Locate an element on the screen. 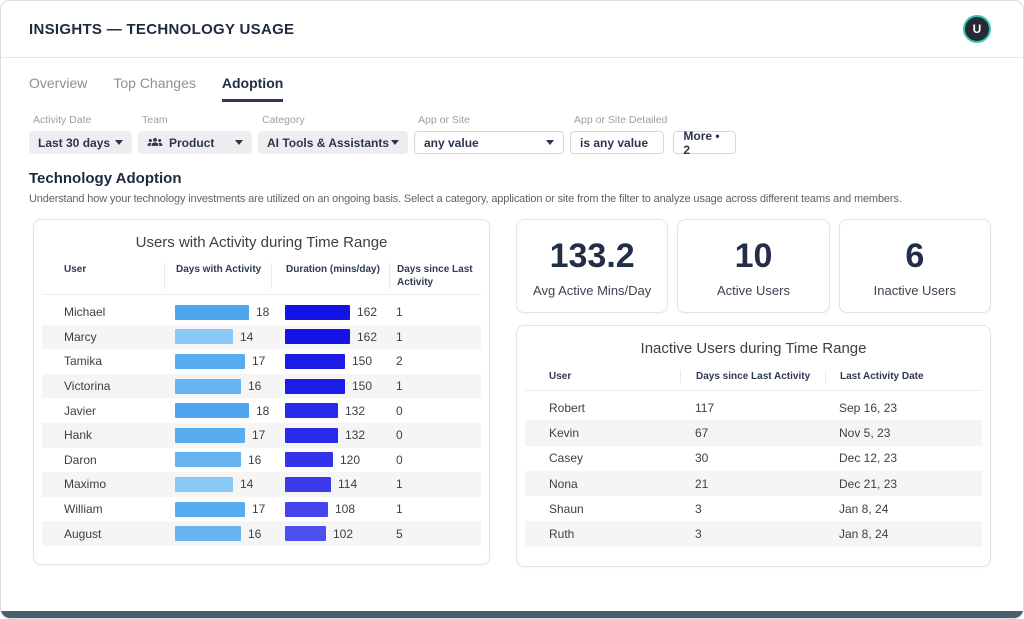 The width and height of the screenshot is (1024, 619). activity-table-row: Victorina 16 150 1 is located at coordinates (261, 386).